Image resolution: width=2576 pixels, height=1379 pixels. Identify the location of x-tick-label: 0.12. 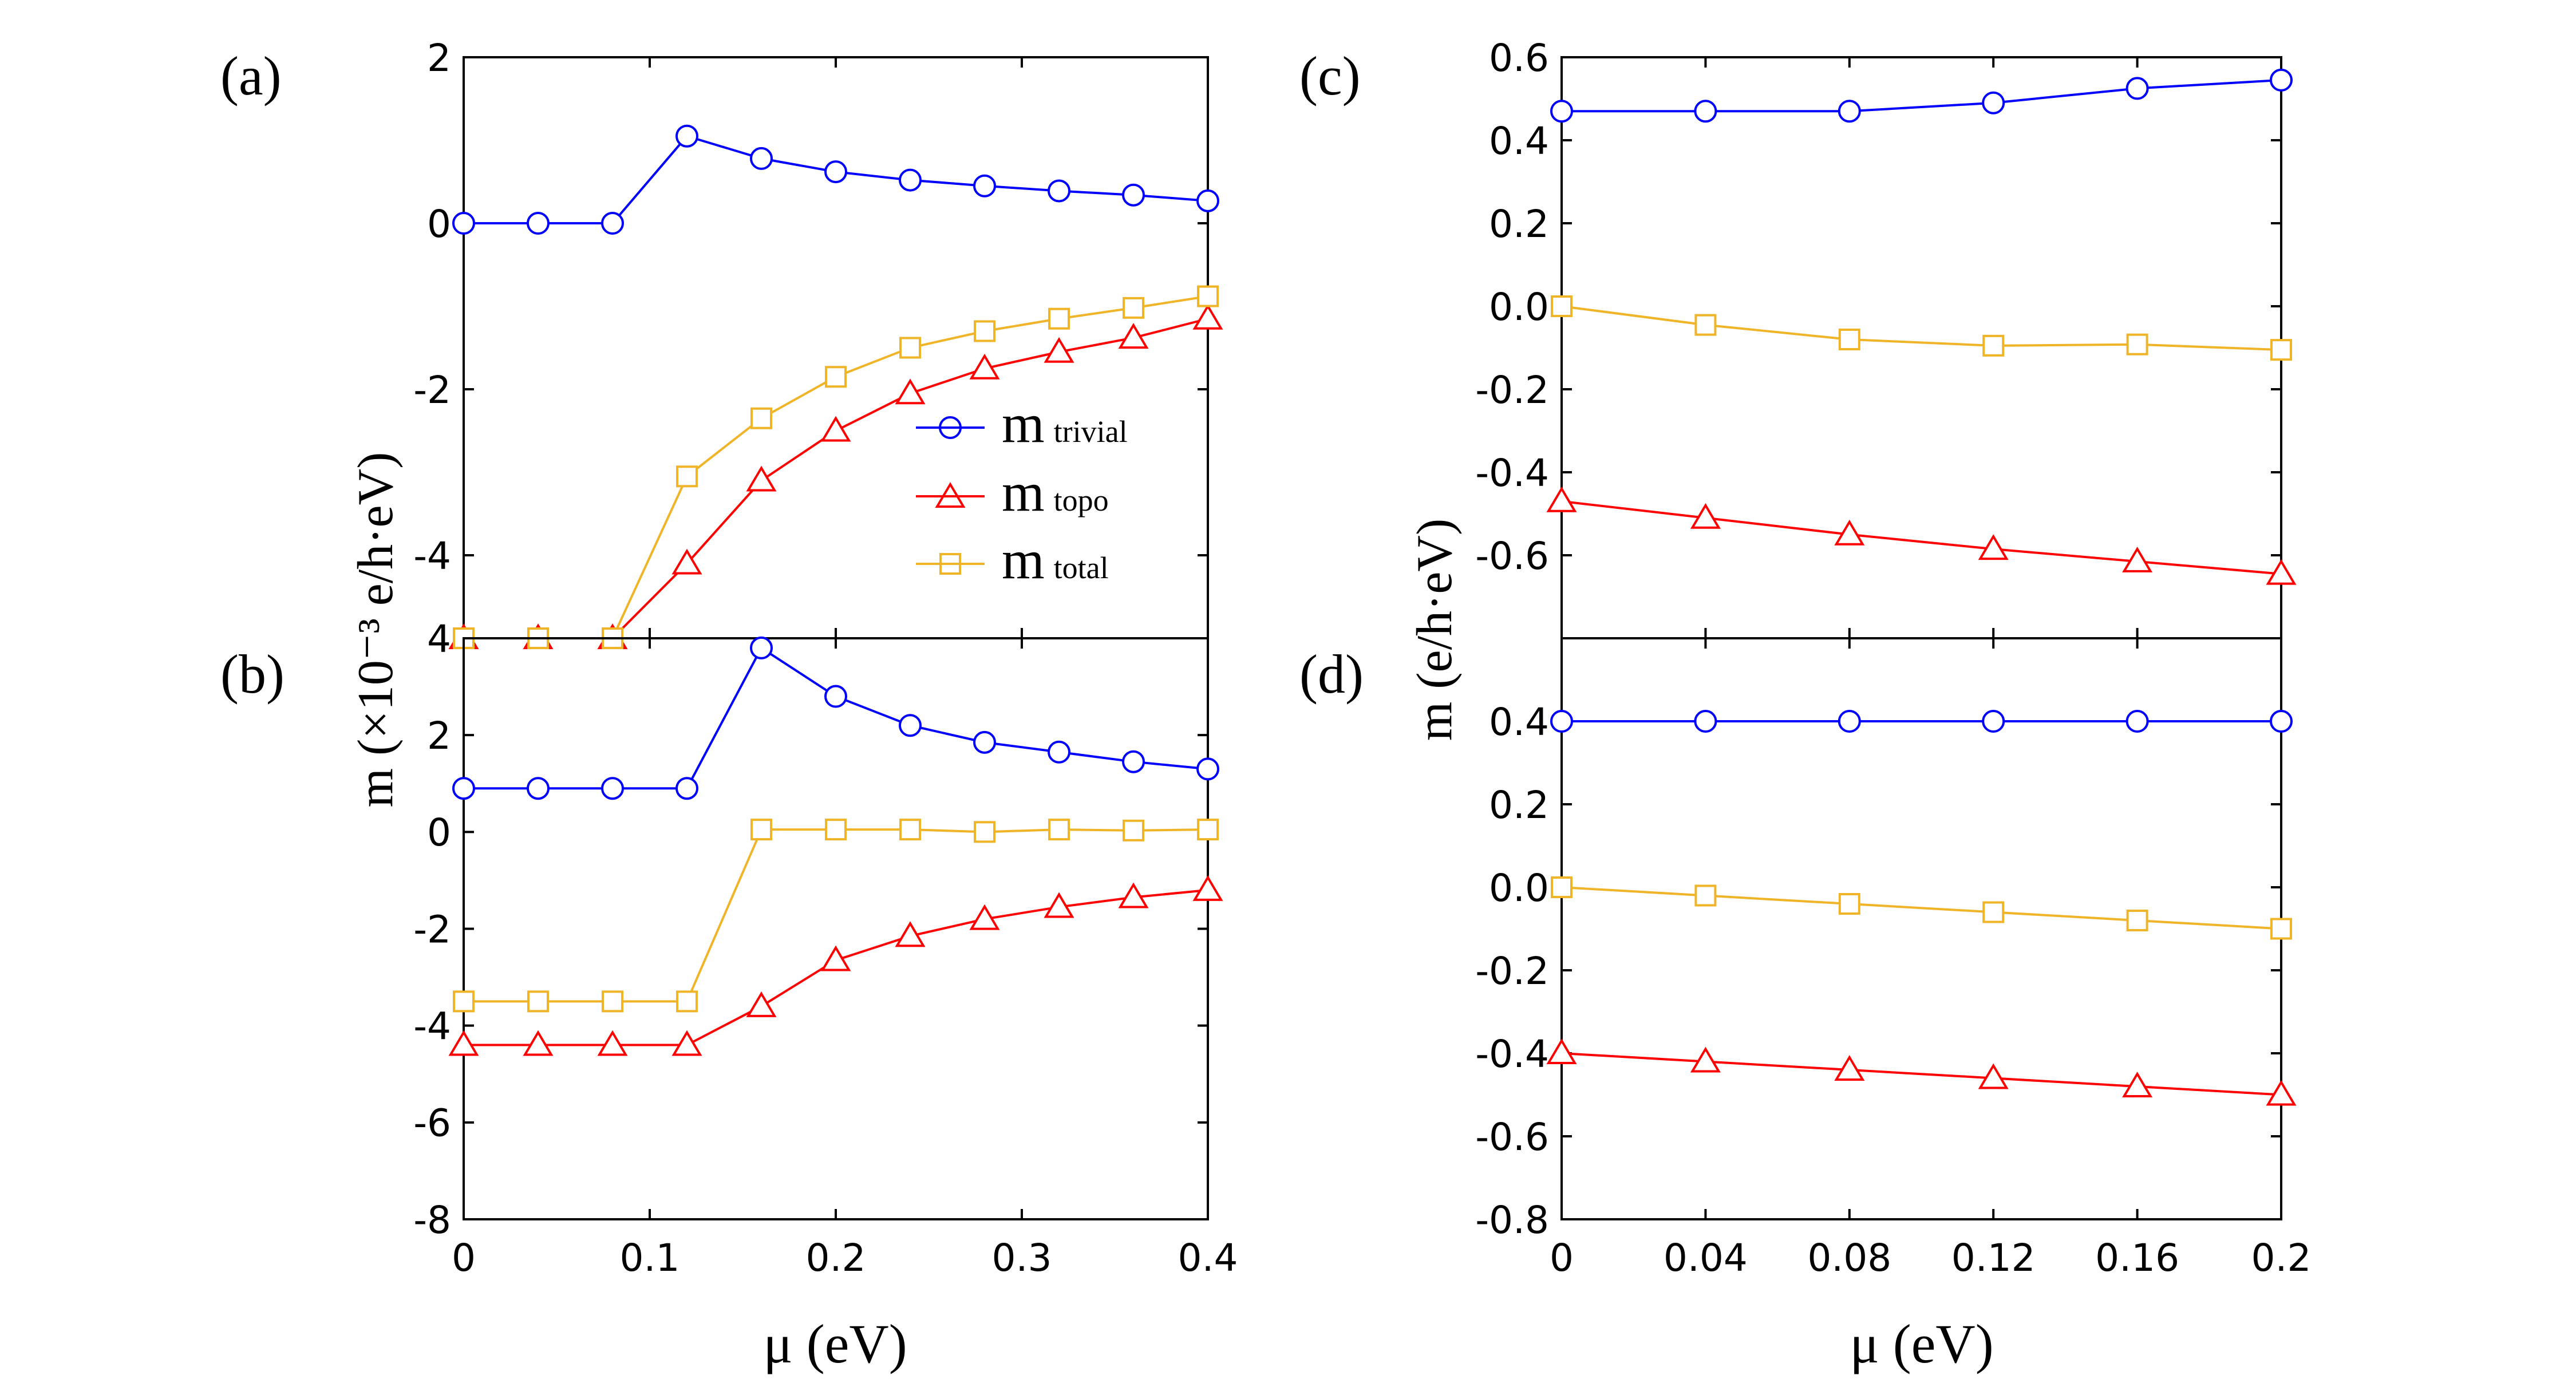
(1993, 1258).